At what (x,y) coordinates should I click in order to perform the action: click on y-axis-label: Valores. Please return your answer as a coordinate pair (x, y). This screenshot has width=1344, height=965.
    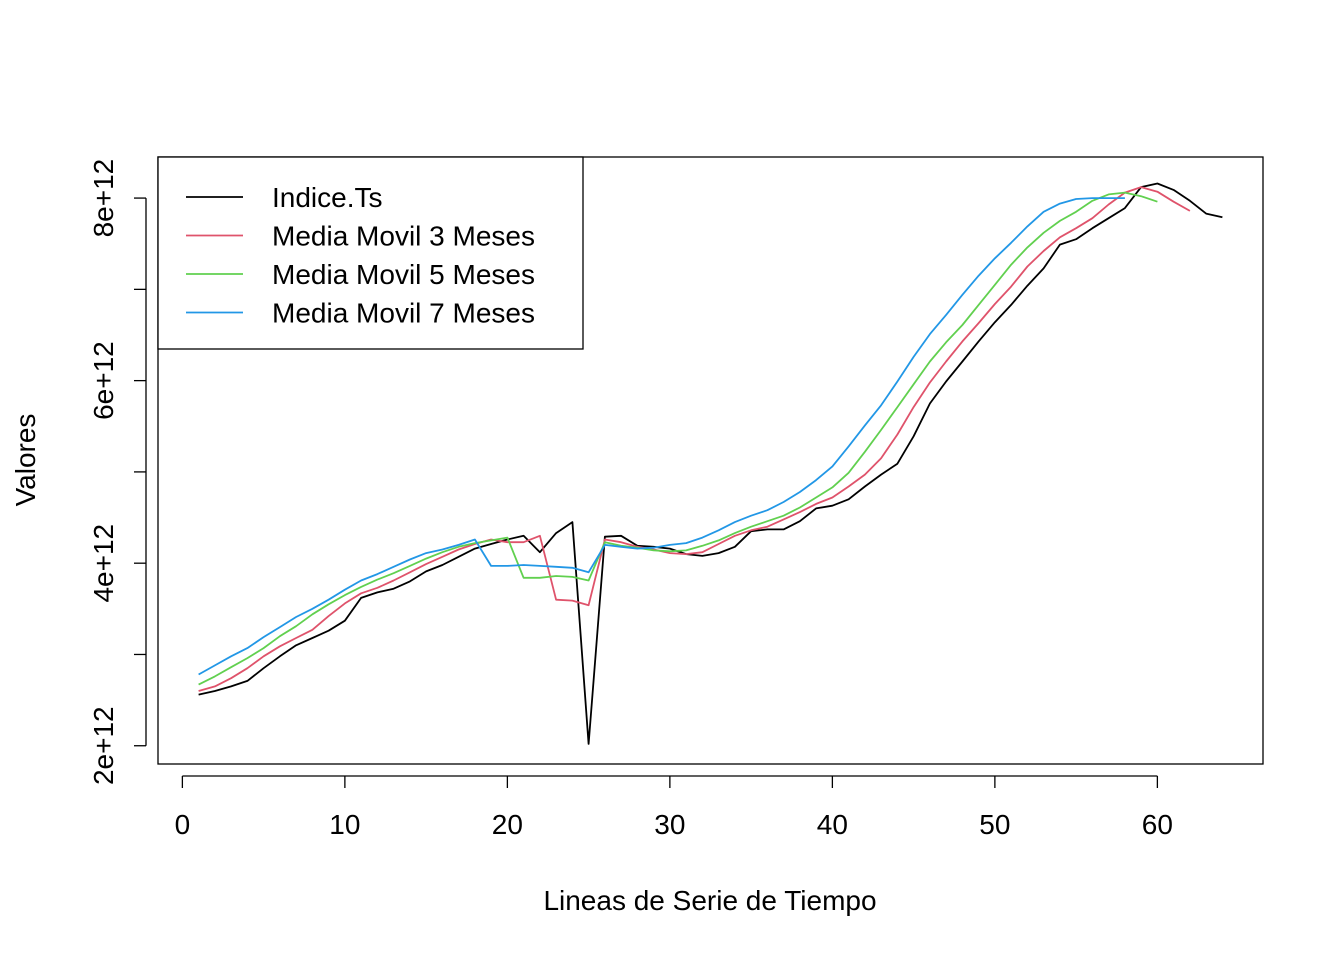
    Looking at the image, I should click on (25, 460).